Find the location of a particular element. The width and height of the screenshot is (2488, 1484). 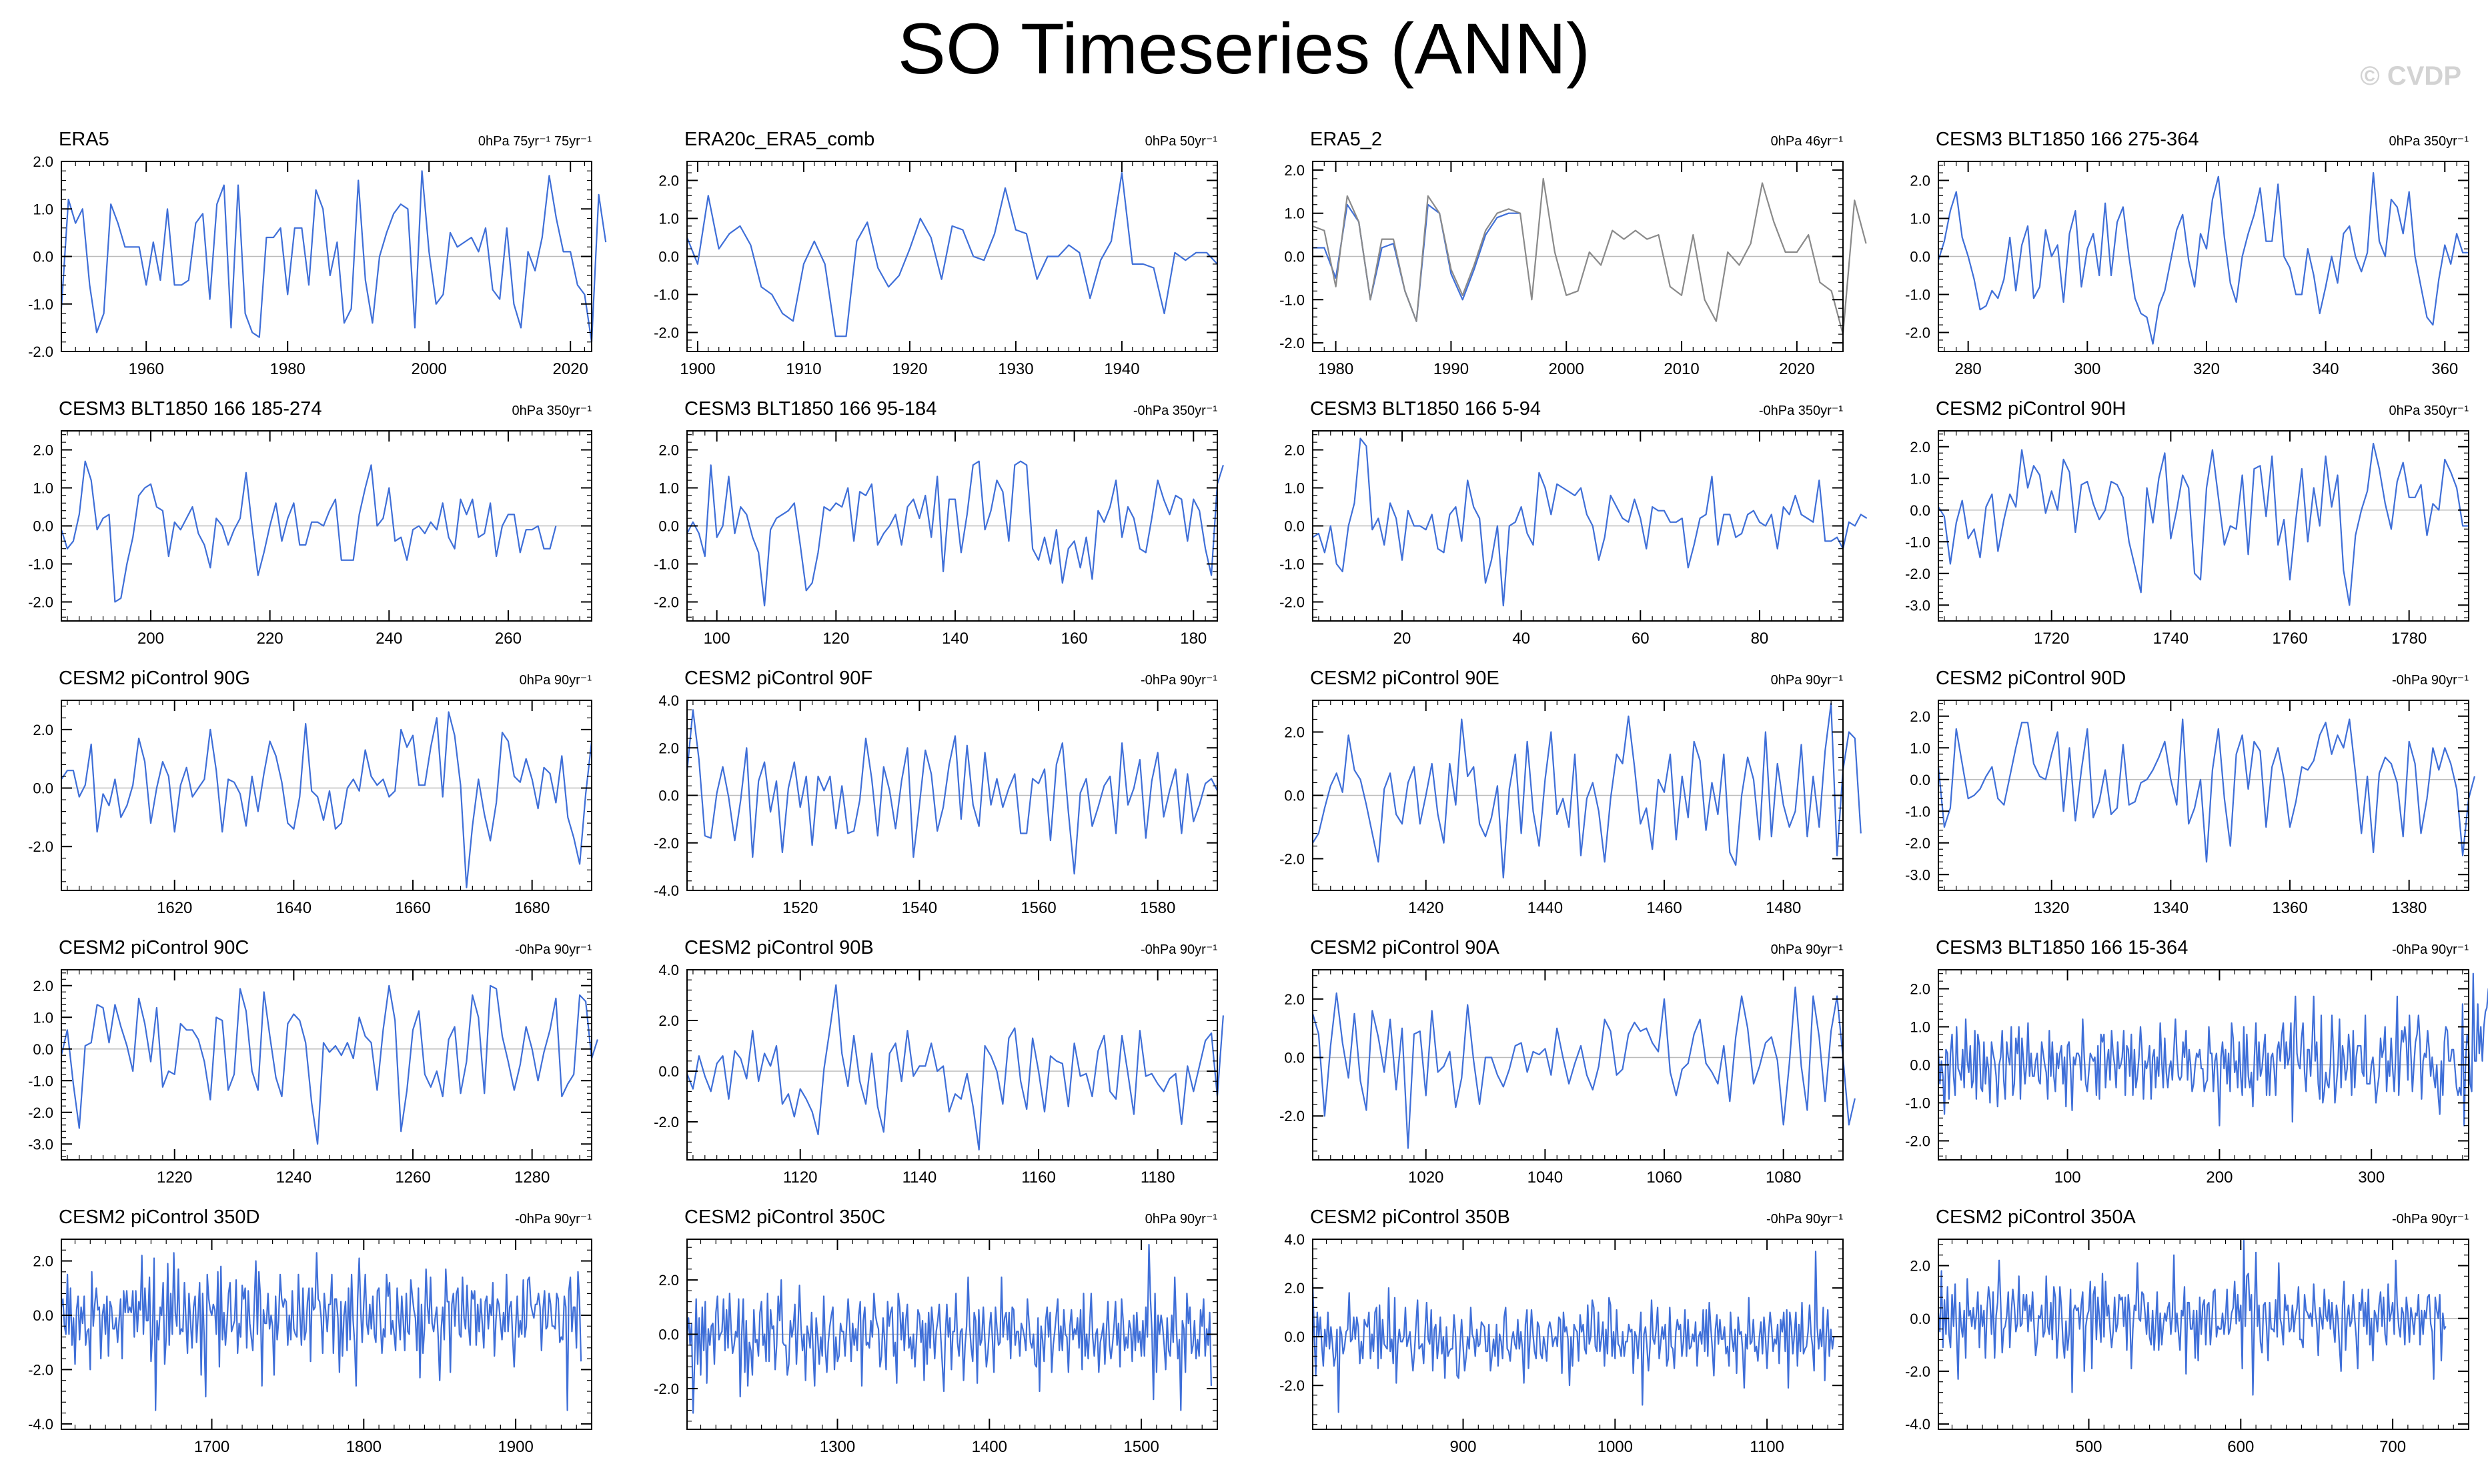

x-tick-label: 1380 is located at coordinates (2409, 908).